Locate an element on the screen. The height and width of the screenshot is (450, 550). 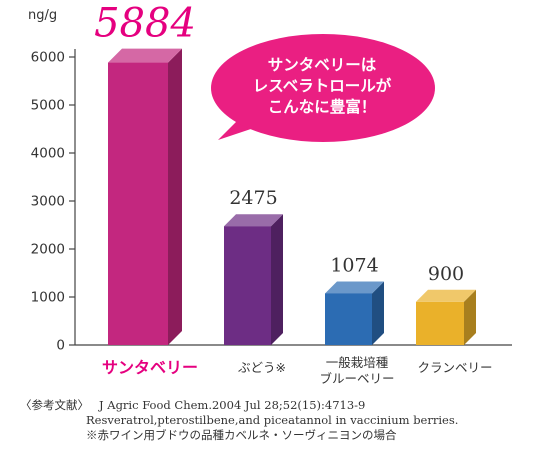
y-tick-label: 4000 is located at coordinates (48, 154).